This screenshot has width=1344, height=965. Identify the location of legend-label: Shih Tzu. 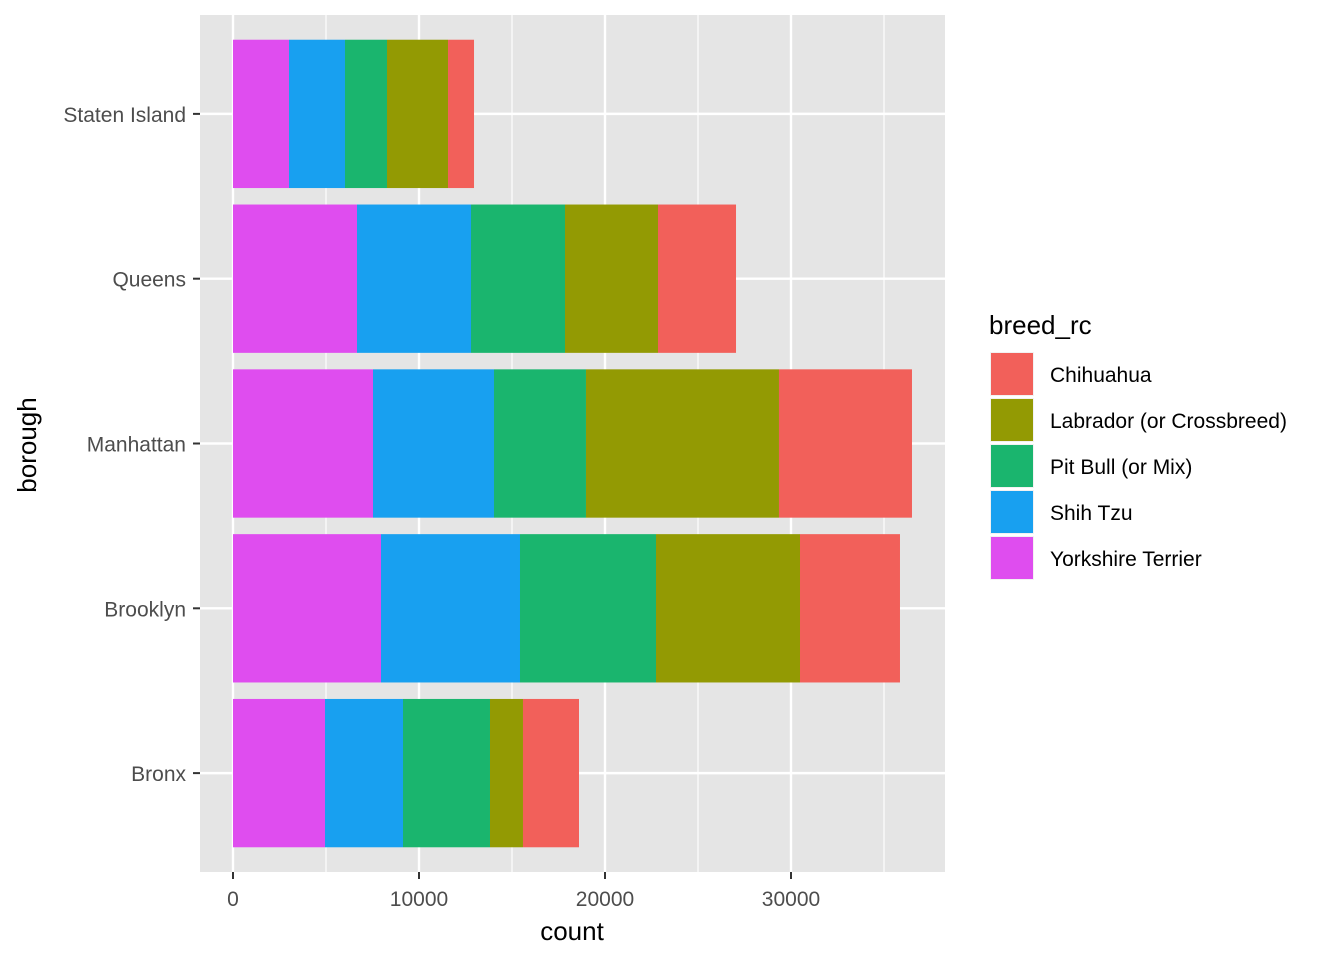
(1091, 513).